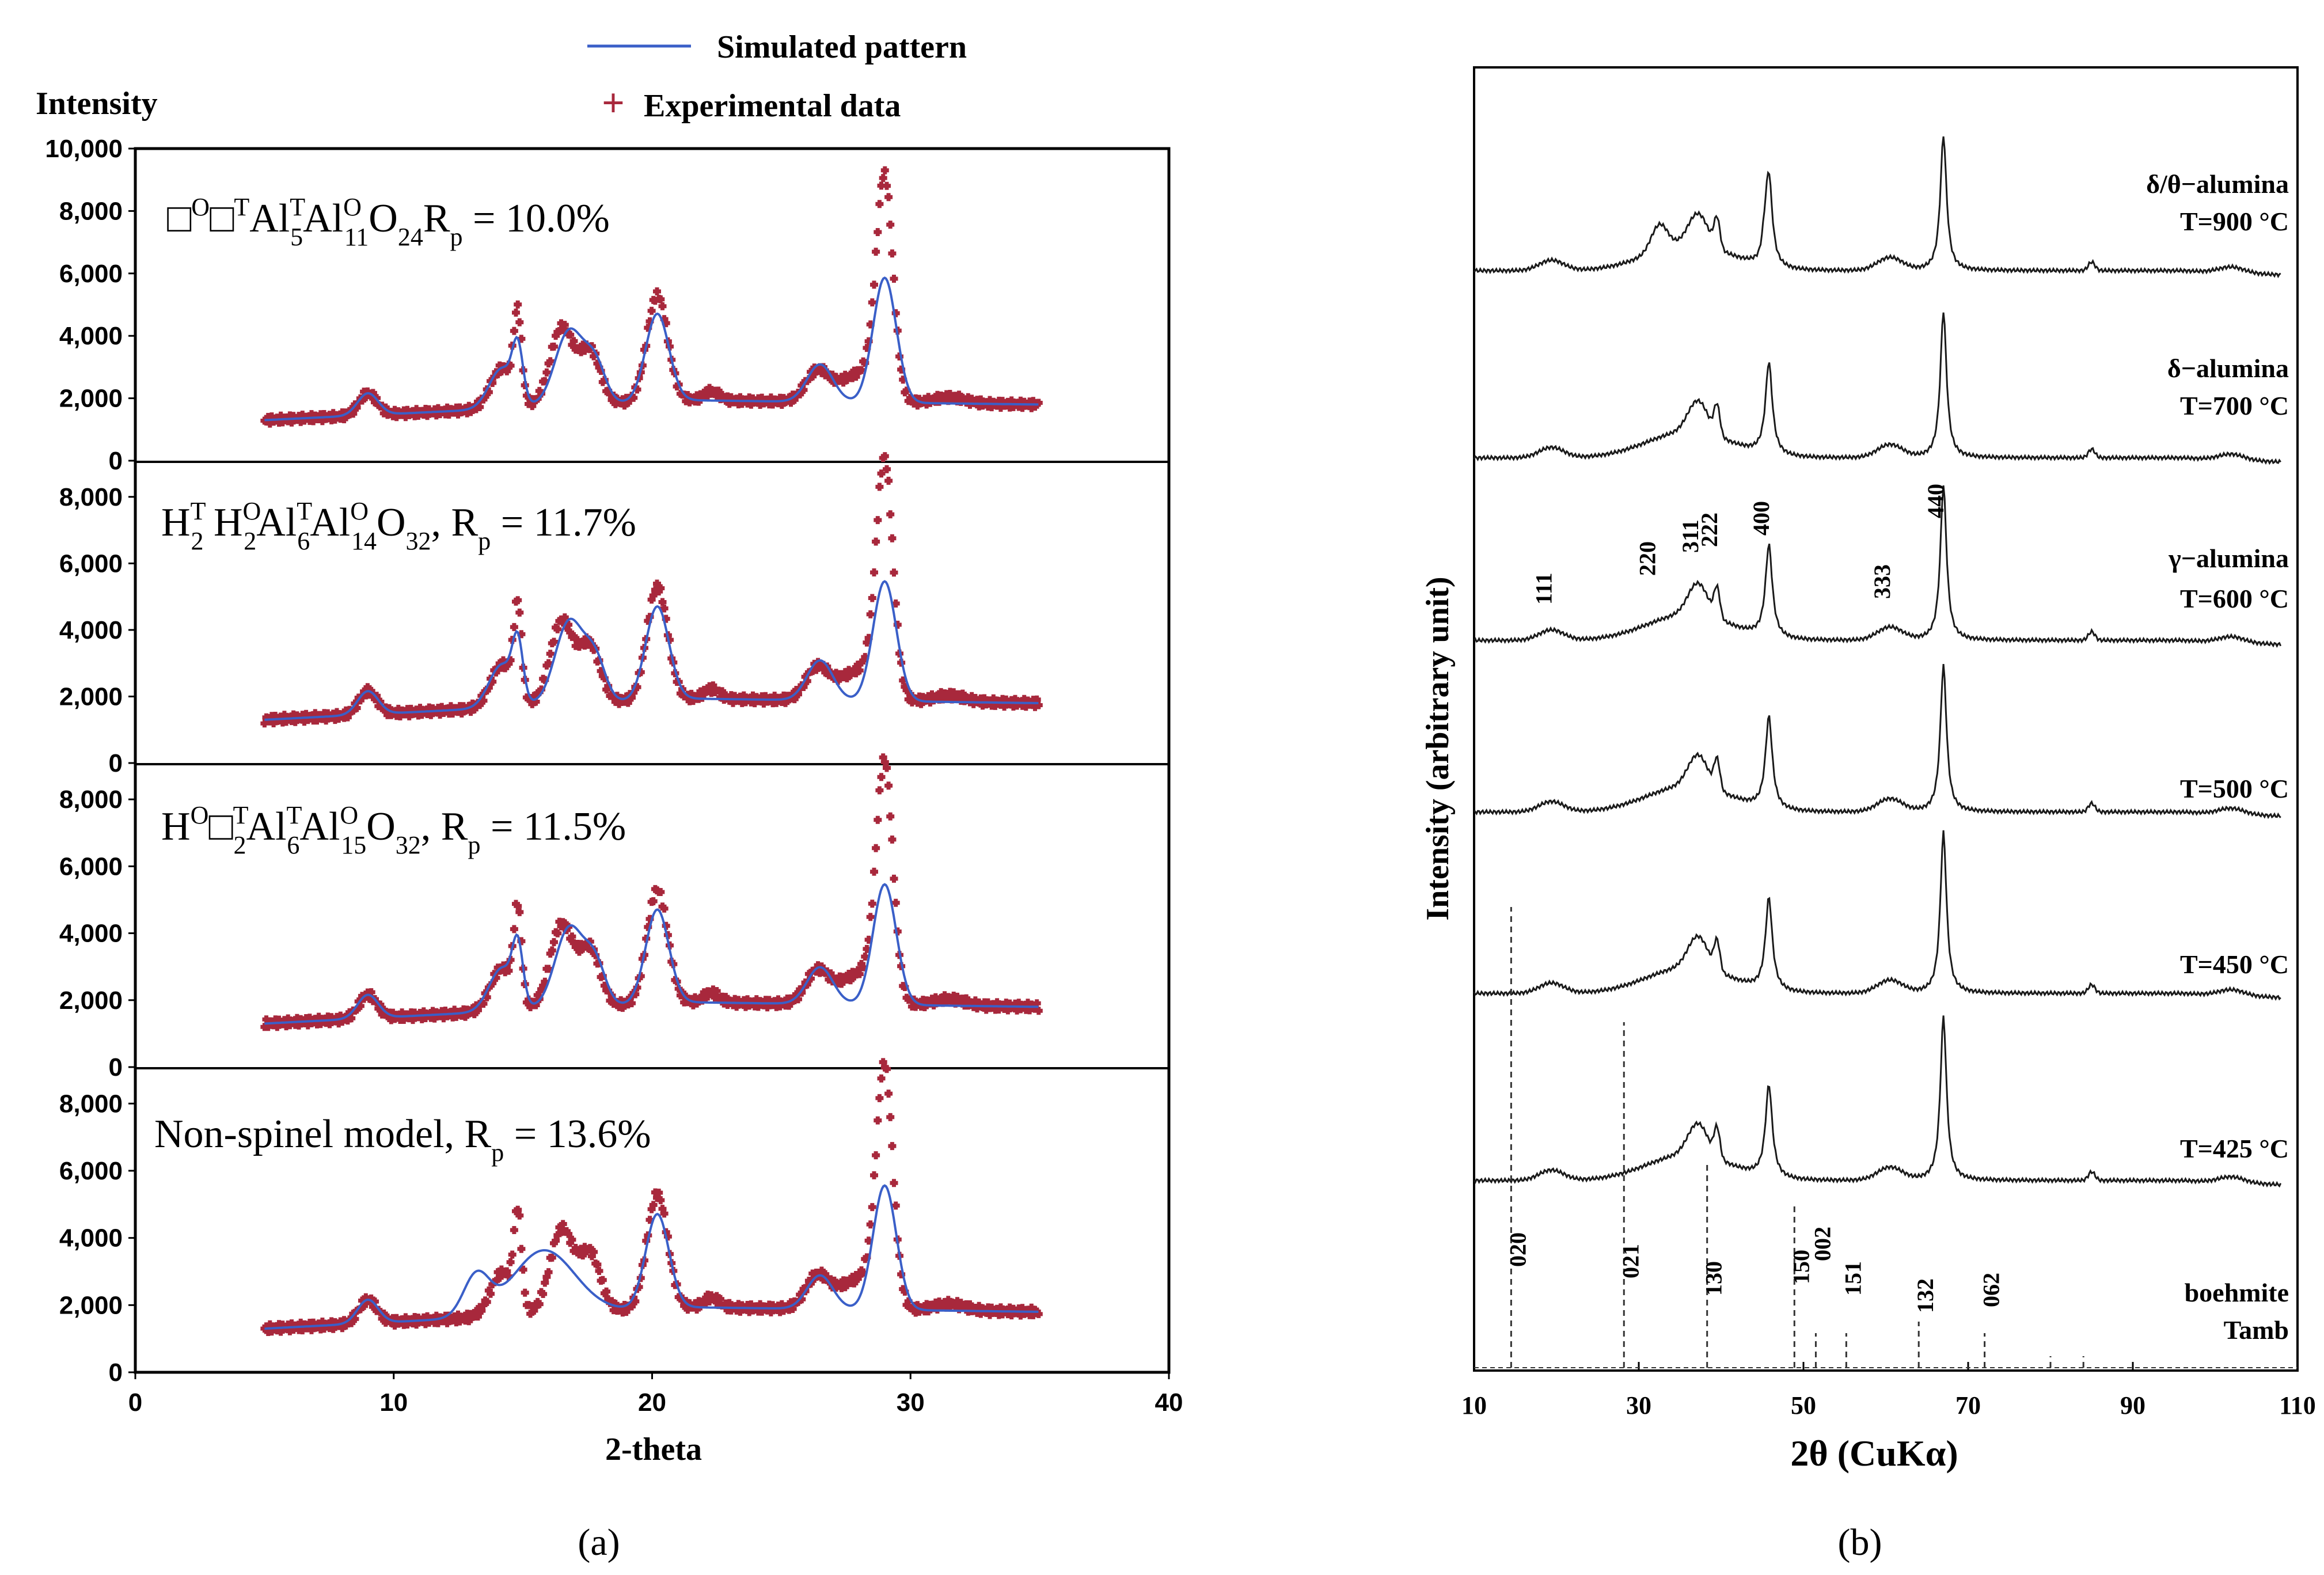 Image resolution: width=2324 pixels, height=1575 pixels. I want to click on legend-marker-experimental: +, so click(613, 103).